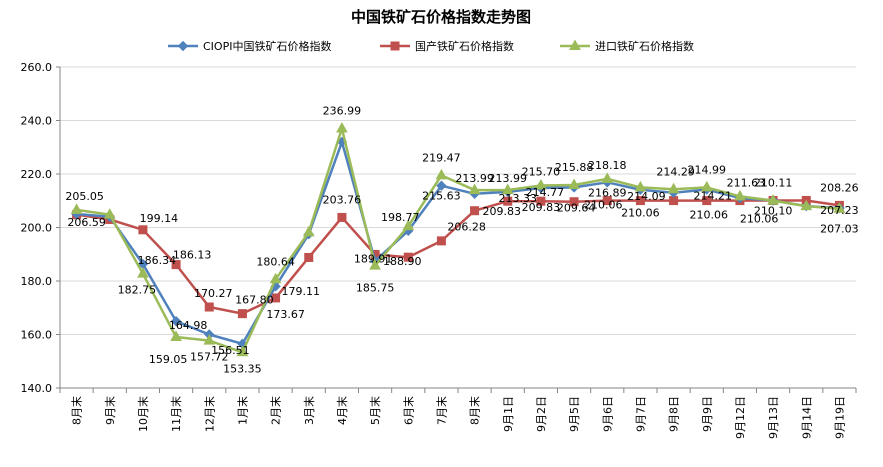  I want to click on x-tick-label: 9月6日, so click(607, 414).